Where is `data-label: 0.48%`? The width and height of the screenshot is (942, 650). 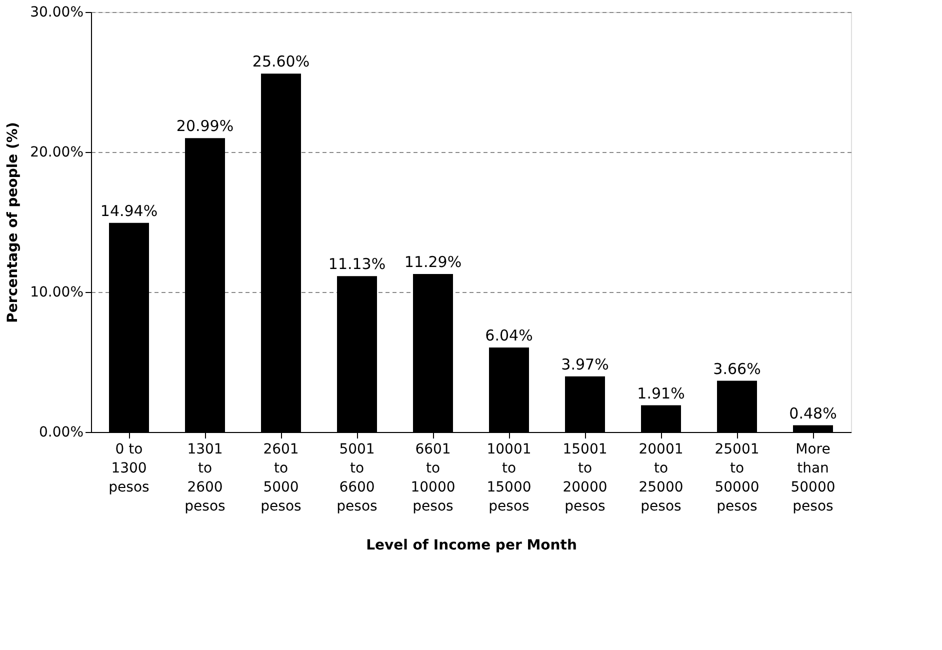 data-label: 0.48% is located at coordinates (813, 413).